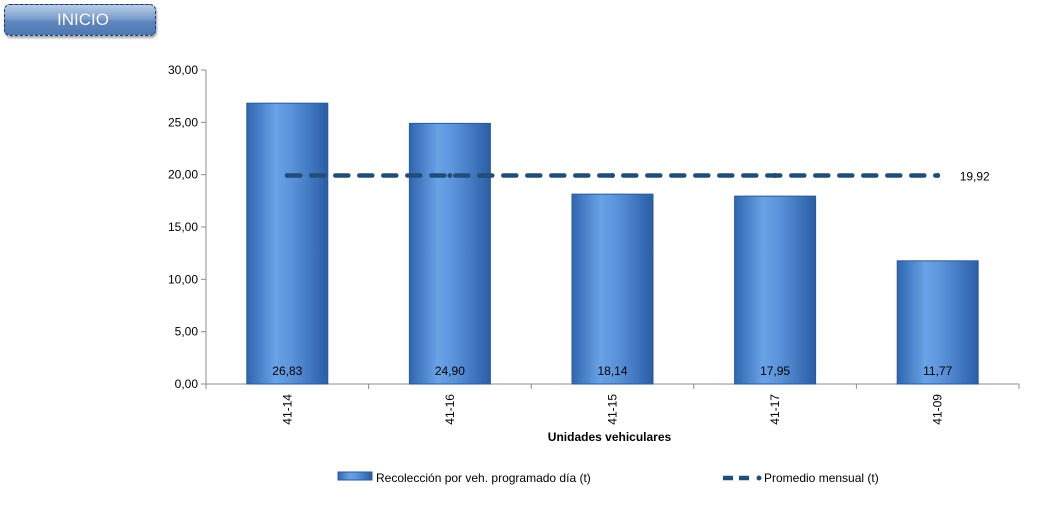 The width and height of the screenshot is (1038, 513). What do you see at coordinates (612, 371) in the screenshot?
I see `bar-value-label: 18,14` at bounding box center [612, 371].